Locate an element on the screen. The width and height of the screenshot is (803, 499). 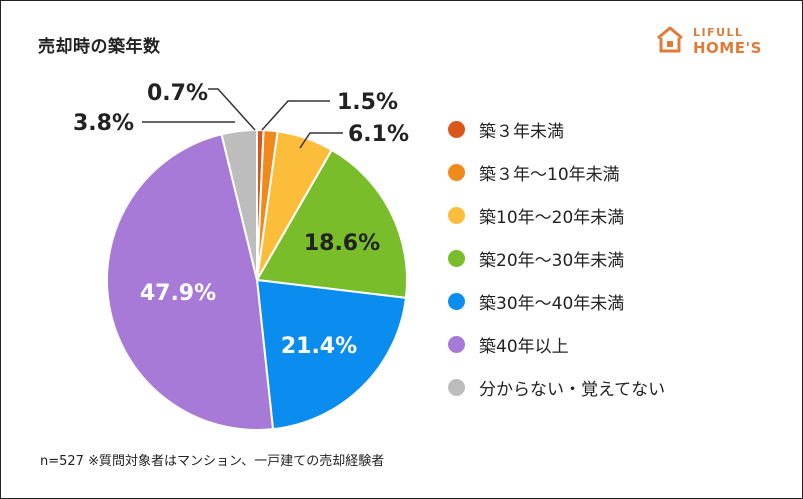
legend-item: 築３年未満 is located at coordinates (556, 129).